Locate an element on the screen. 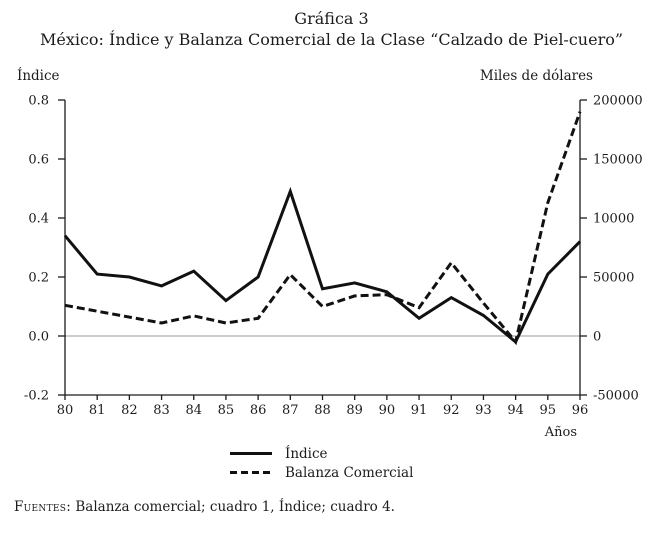 The image size is (663, 544). right-axis-tick-label: -50000 is located at coordinates (616, 396).